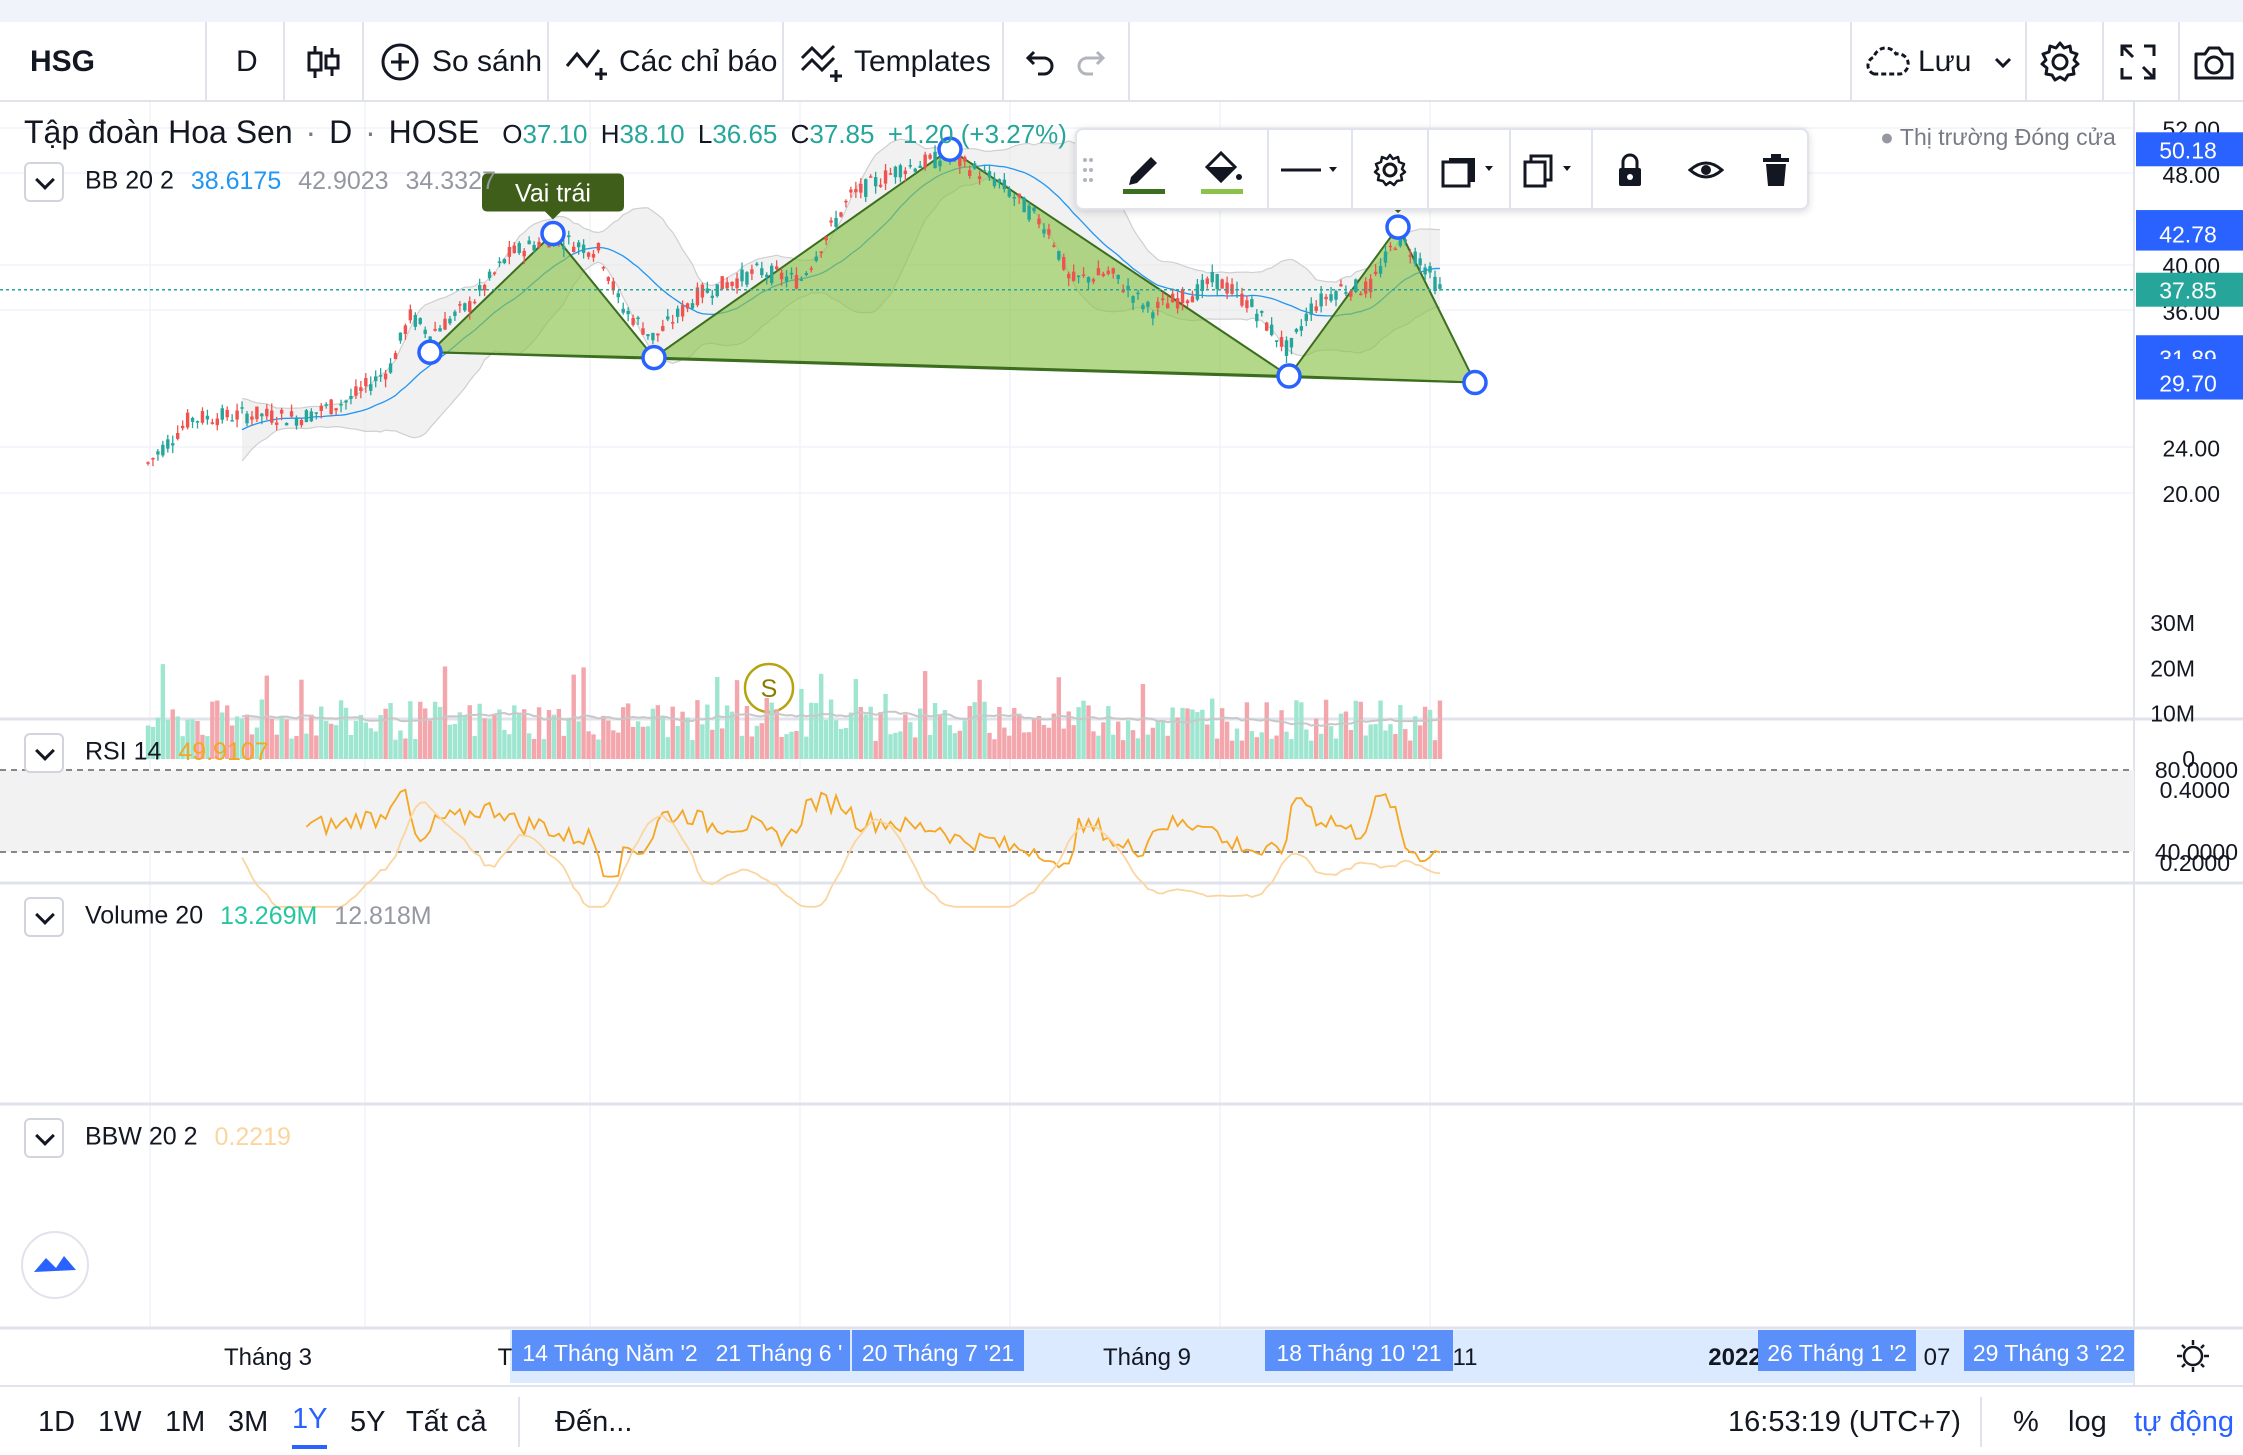 The height and width of the screenshot is (1455, 2243). What do you see at coordinates (1998, 137) in the screenshot?
I see `market-status: ● Thị trường Đóng cửa` at bounding box center [1998, 137].